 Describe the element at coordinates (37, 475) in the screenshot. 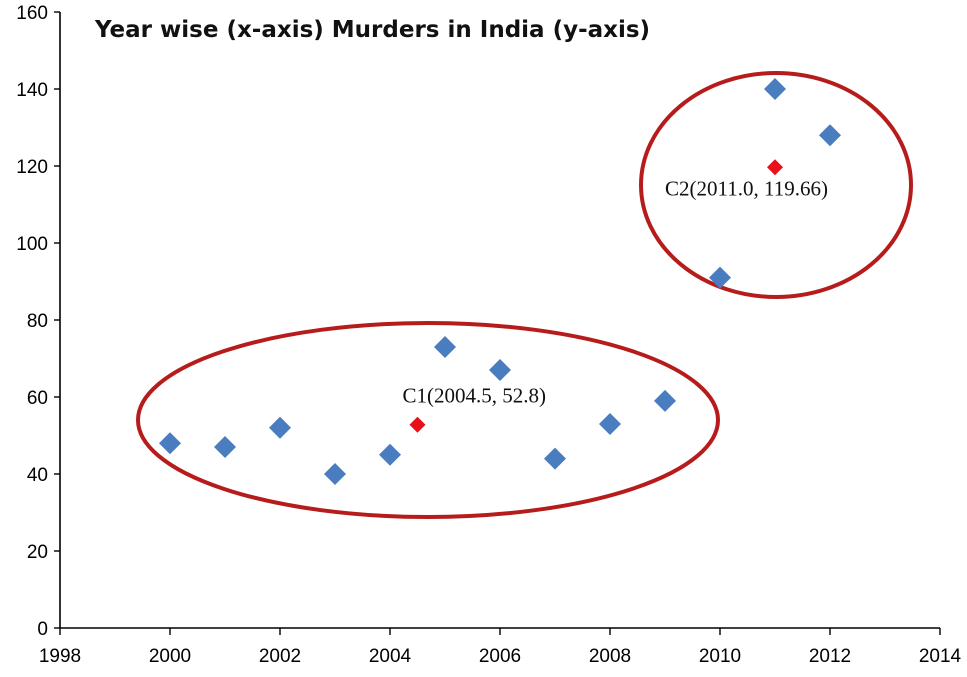

I see `y-tick-label: 40` at that location.